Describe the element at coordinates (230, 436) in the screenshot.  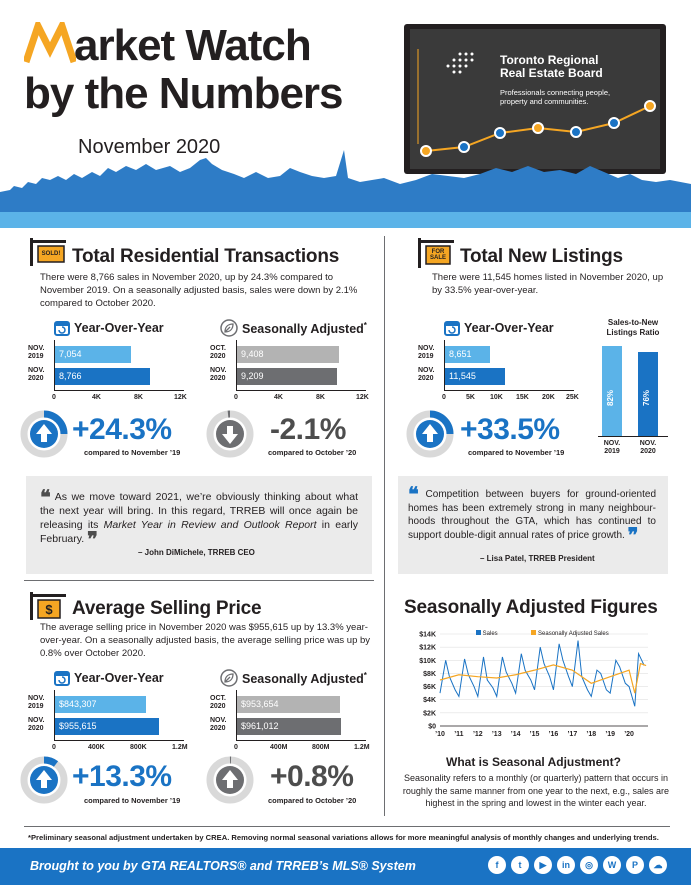
I see `down-arrow-icon` at that location.